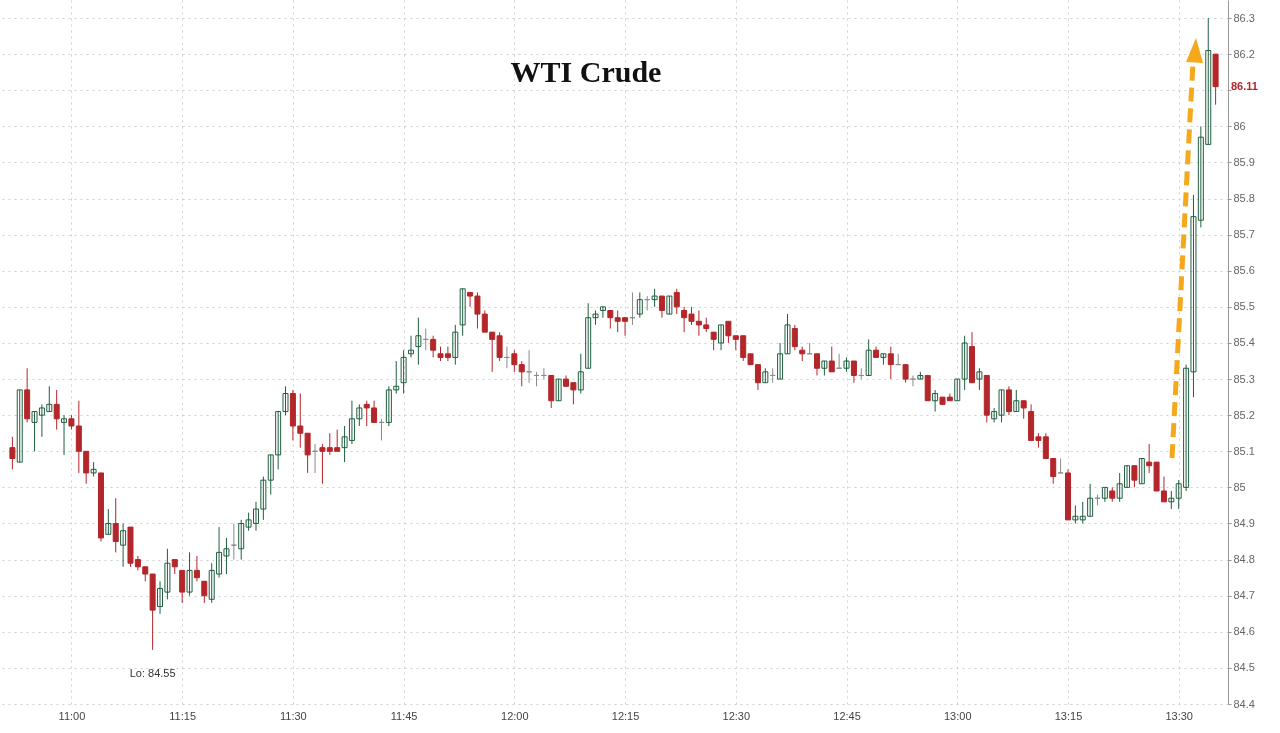 Image resolution: width=1280 pixels, height=733 pixels. I want to click on y-tick-label: 85.7, so click(1244, 234).